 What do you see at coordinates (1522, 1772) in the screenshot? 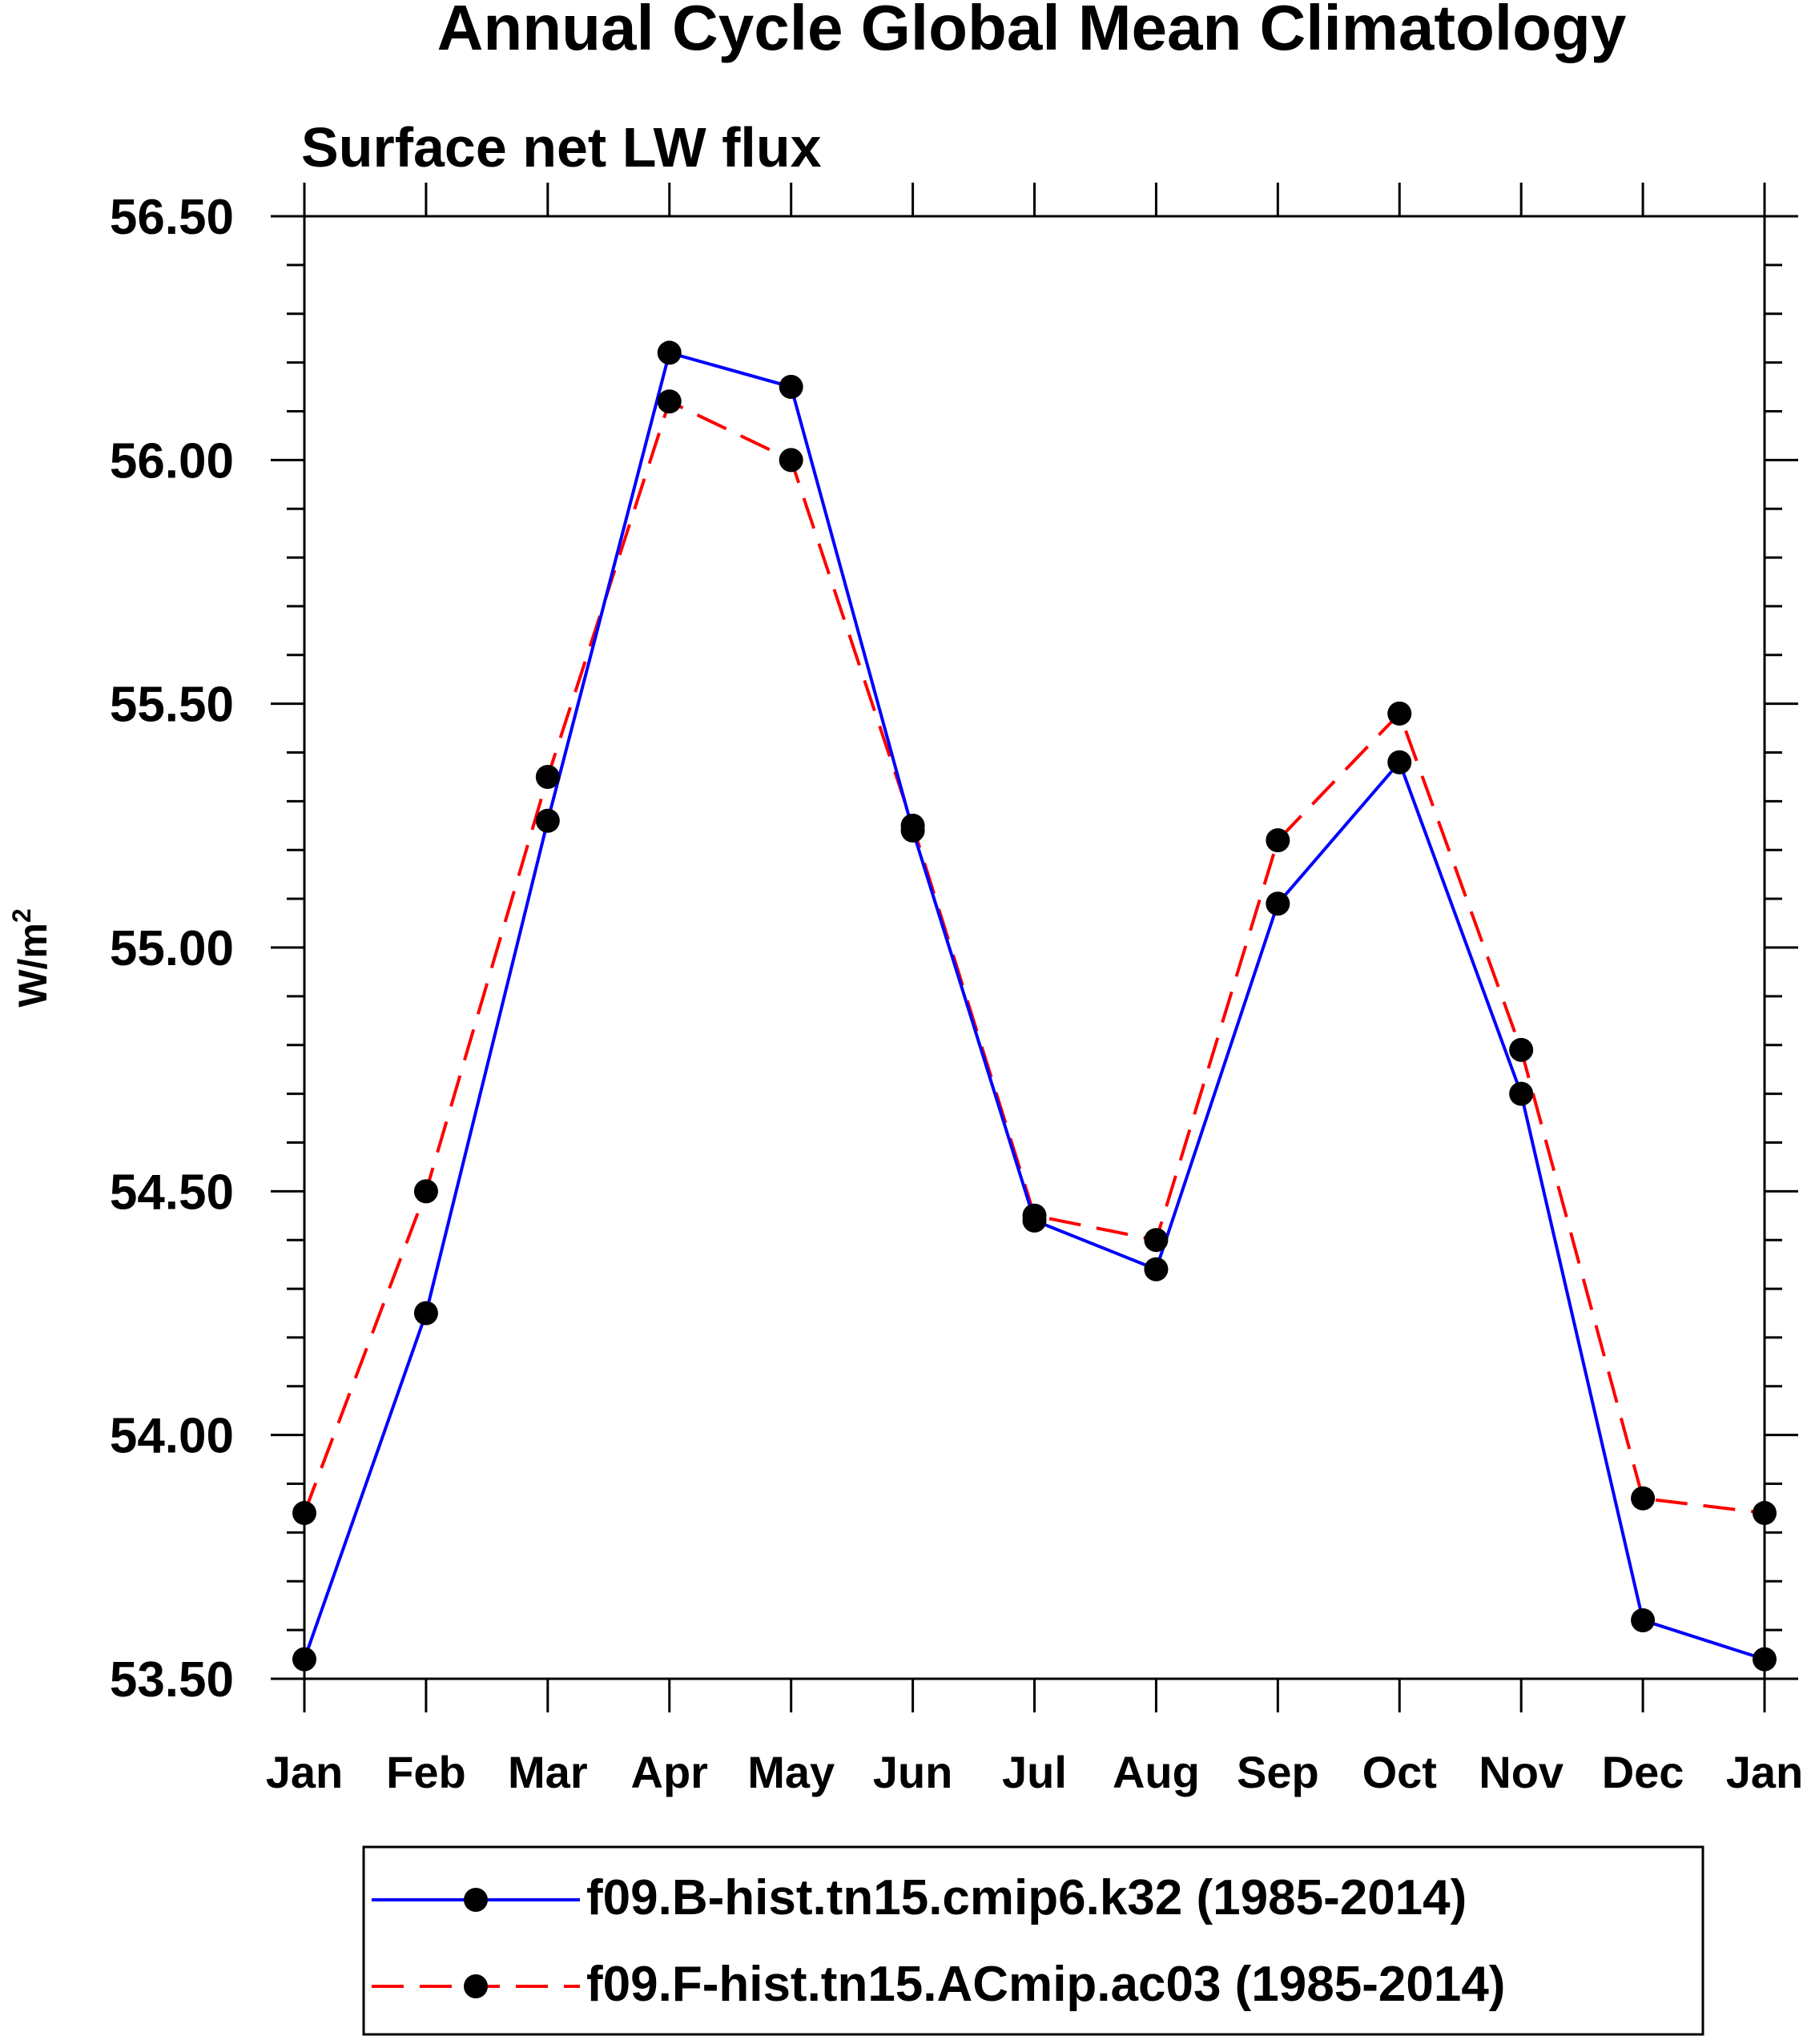
I see `x-tick-label: Nov` at bounding box center [1522, 1772].